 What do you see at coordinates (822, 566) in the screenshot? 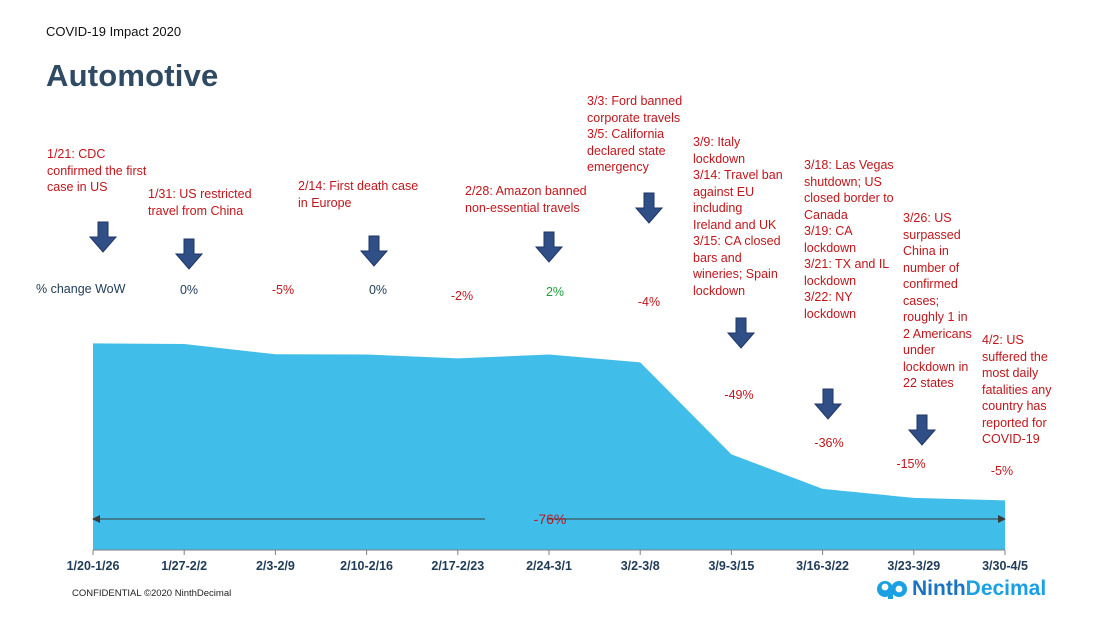
I see `x-tick-label-8: 3/16-3/22` at bounding box center [822, 566].